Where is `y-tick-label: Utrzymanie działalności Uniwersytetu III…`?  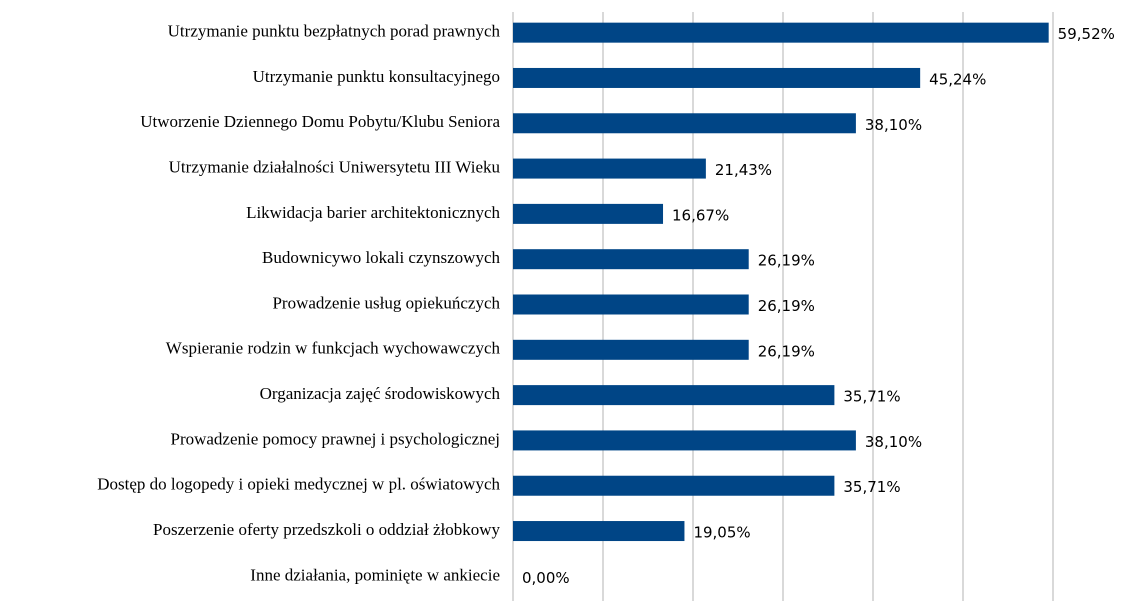
y-tick-label: Utrzymanie działalności Uniwersytetu III… is located at coordinates (335, 166).